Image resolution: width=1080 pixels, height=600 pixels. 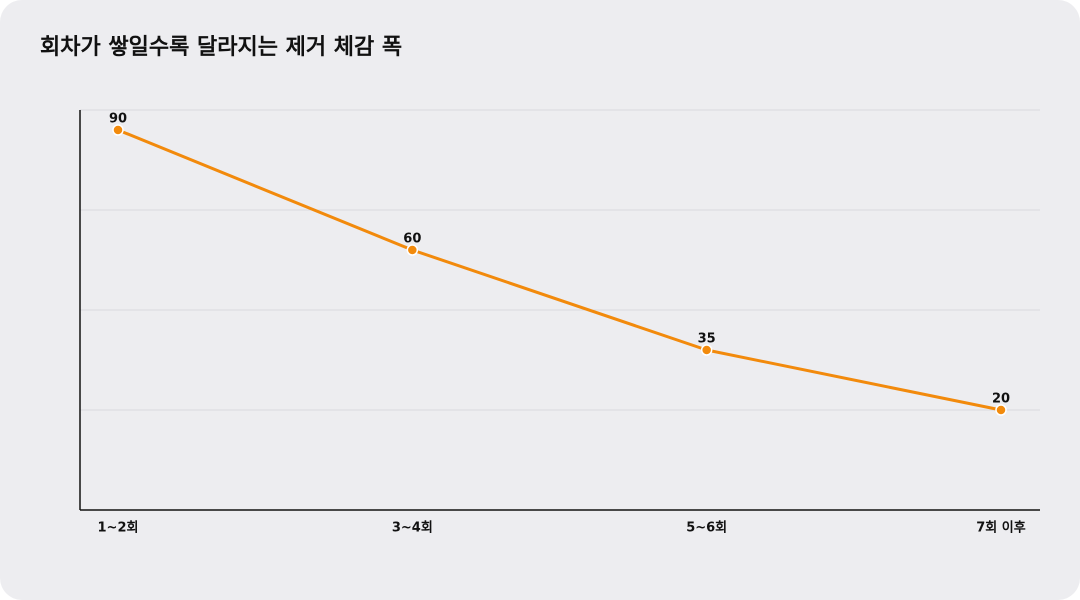 I want to click on x-tick-label: 5~6회, so click(x=706, y=528).